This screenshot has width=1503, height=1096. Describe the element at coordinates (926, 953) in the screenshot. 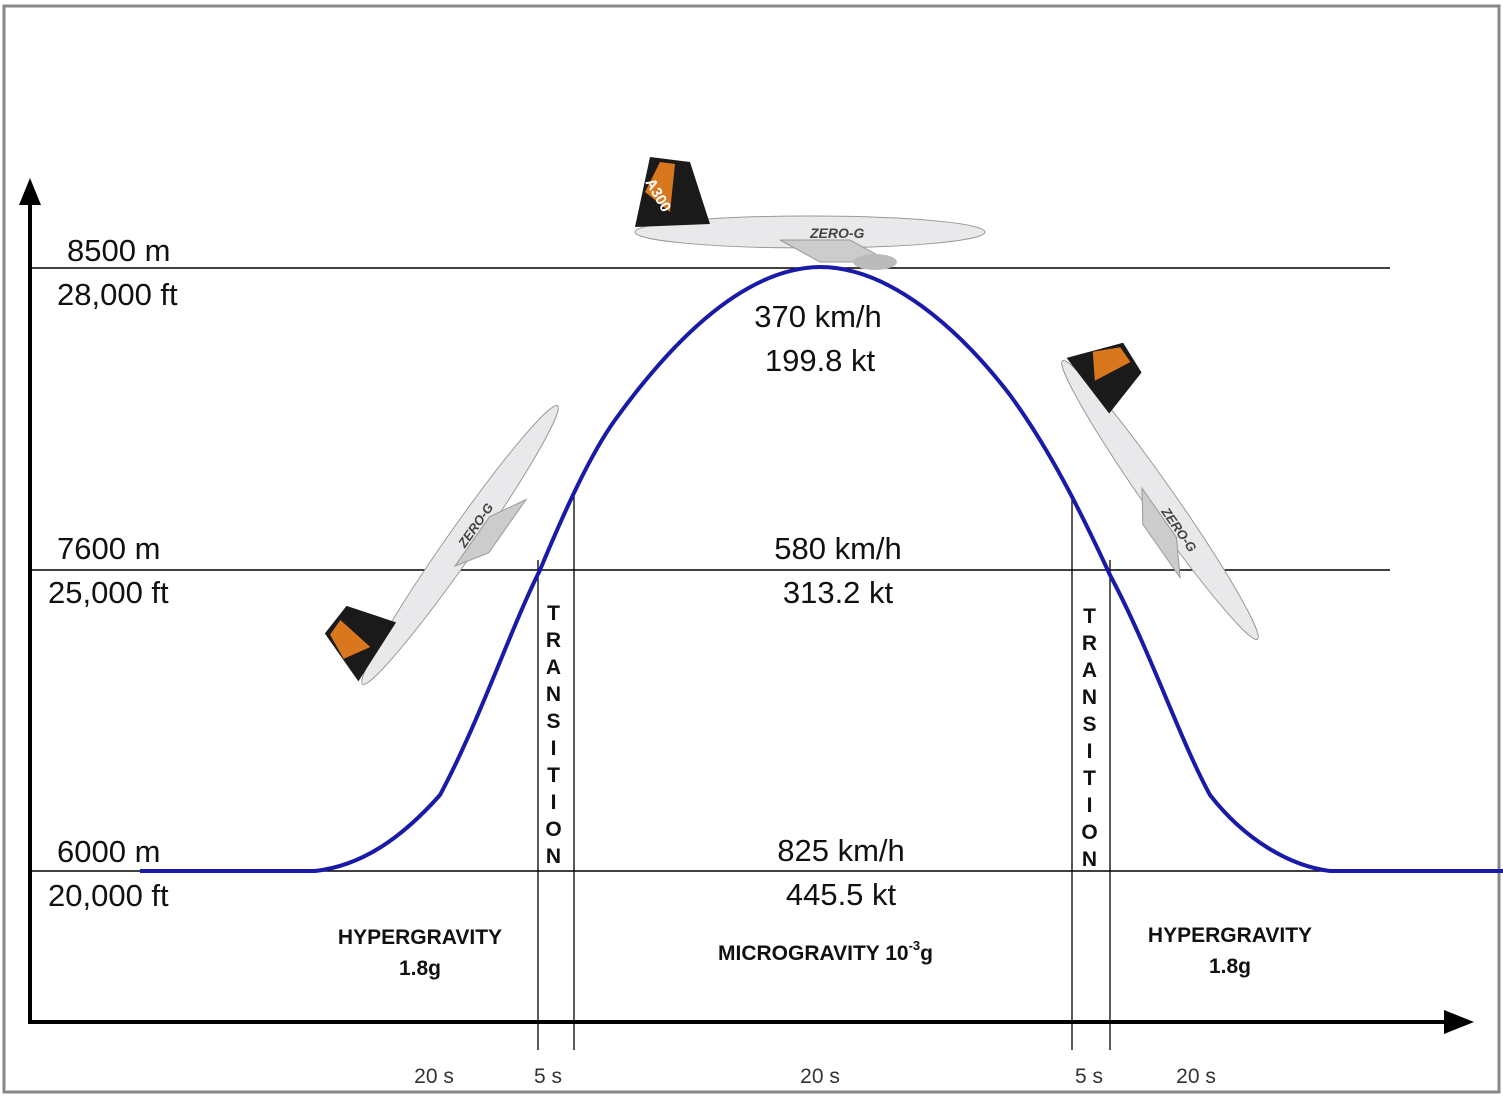

I see `phase-g: g` at that location.